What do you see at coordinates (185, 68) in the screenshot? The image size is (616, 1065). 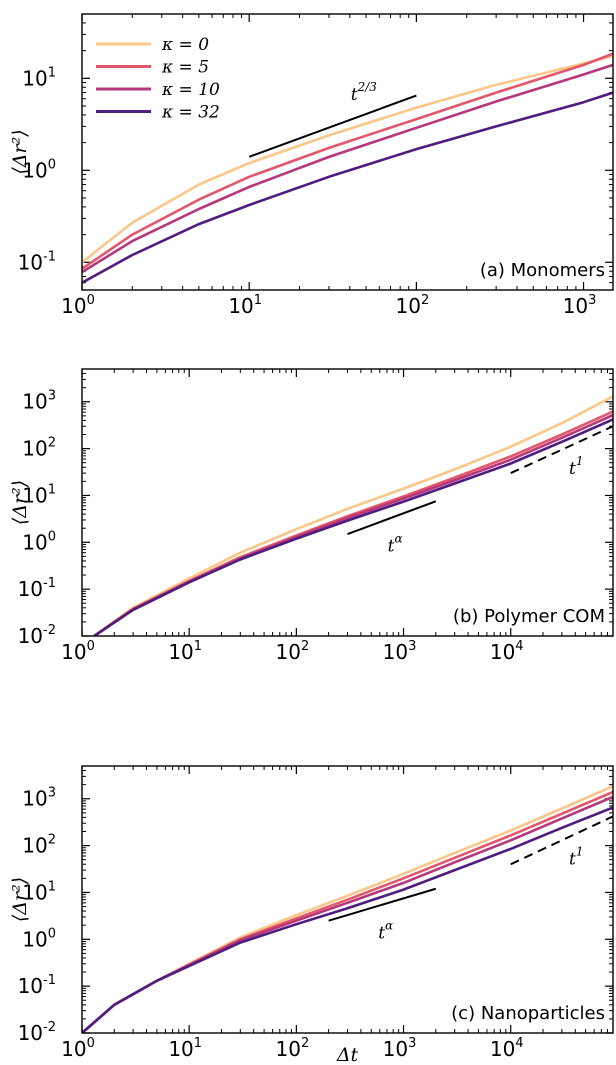 I see `legend-entry-1: κ = 5` at bounding box center [185, 68].